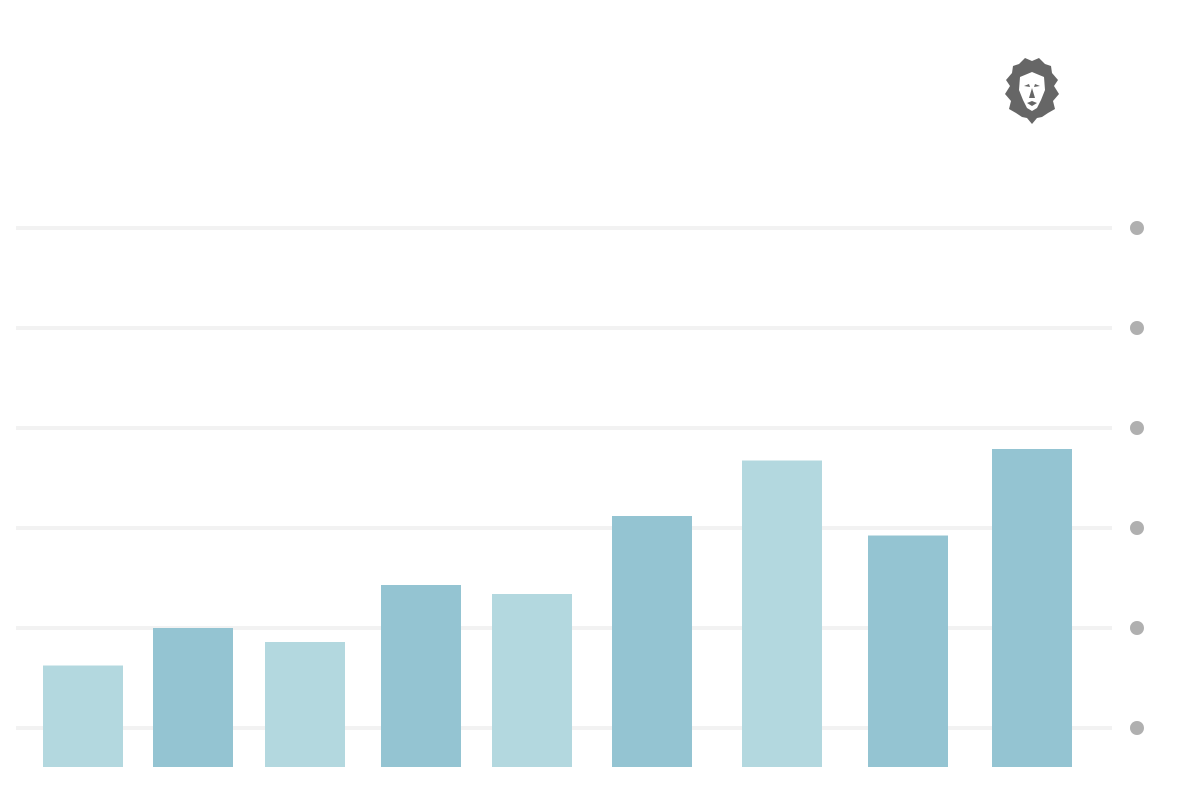  I want to click on lion-head-icon, so click(1032, 91).